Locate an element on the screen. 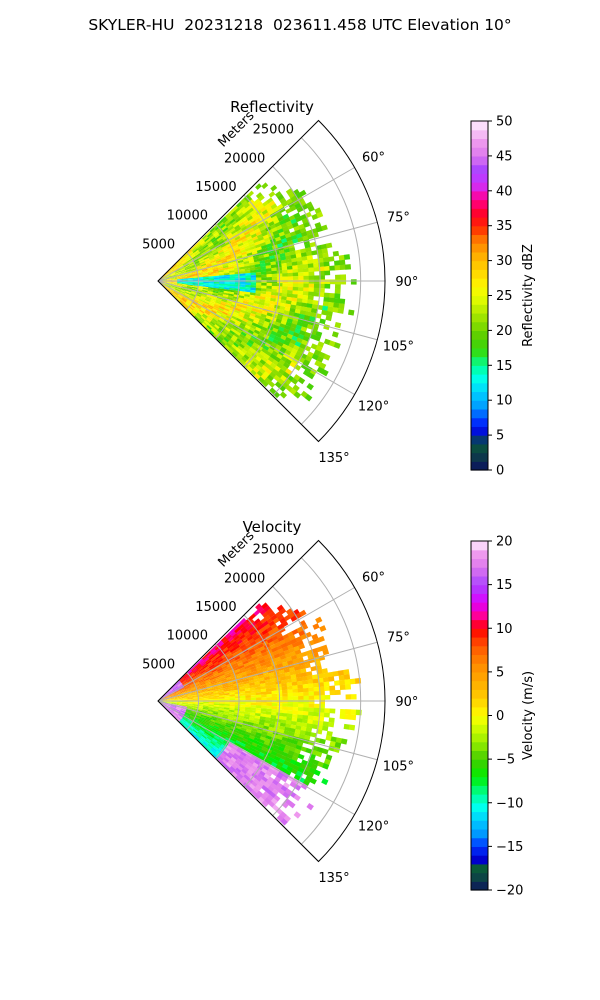 The width and height of the screenshot is (600, 1000). colorbar-tick-label: 30 is located at coordinates (504, 261).